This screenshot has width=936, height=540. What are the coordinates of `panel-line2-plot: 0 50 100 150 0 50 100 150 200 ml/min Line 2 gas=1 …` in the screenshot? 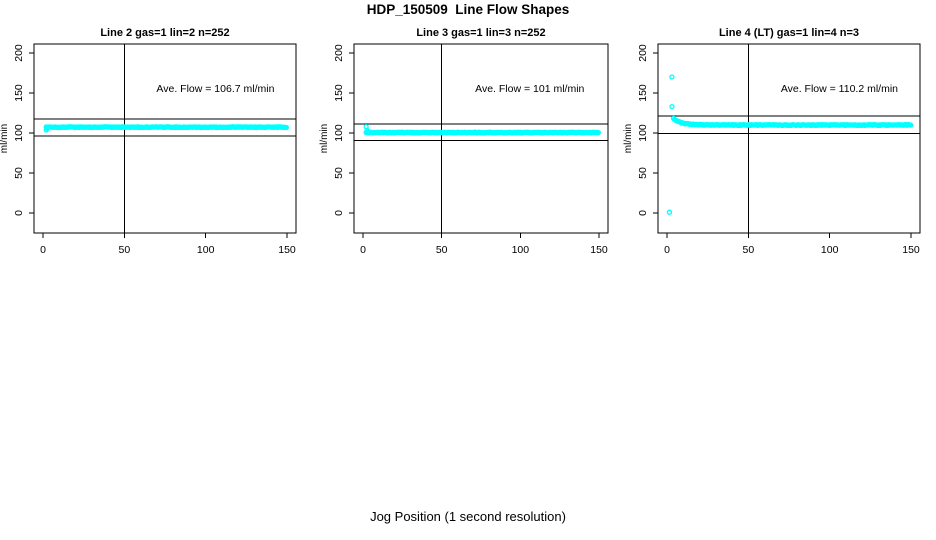 It's located at (148, 141).